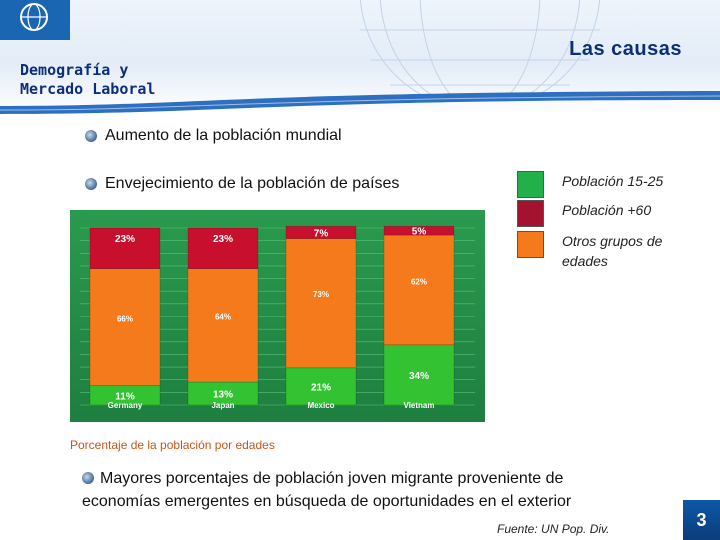 This screenshot has width=720, height=540. What do you see at coordinates (88, 79) in the screenshot?
I see `section-title: Demografía y Mercado Laboral` at bounding box center [88, 79].